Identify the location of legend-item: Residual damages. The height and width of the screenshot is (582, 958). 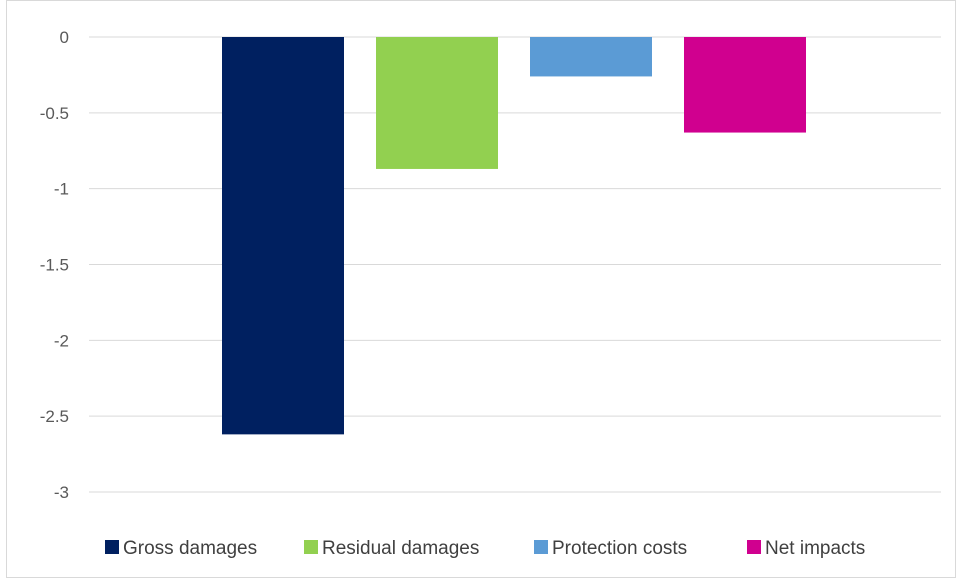
(391, 548).